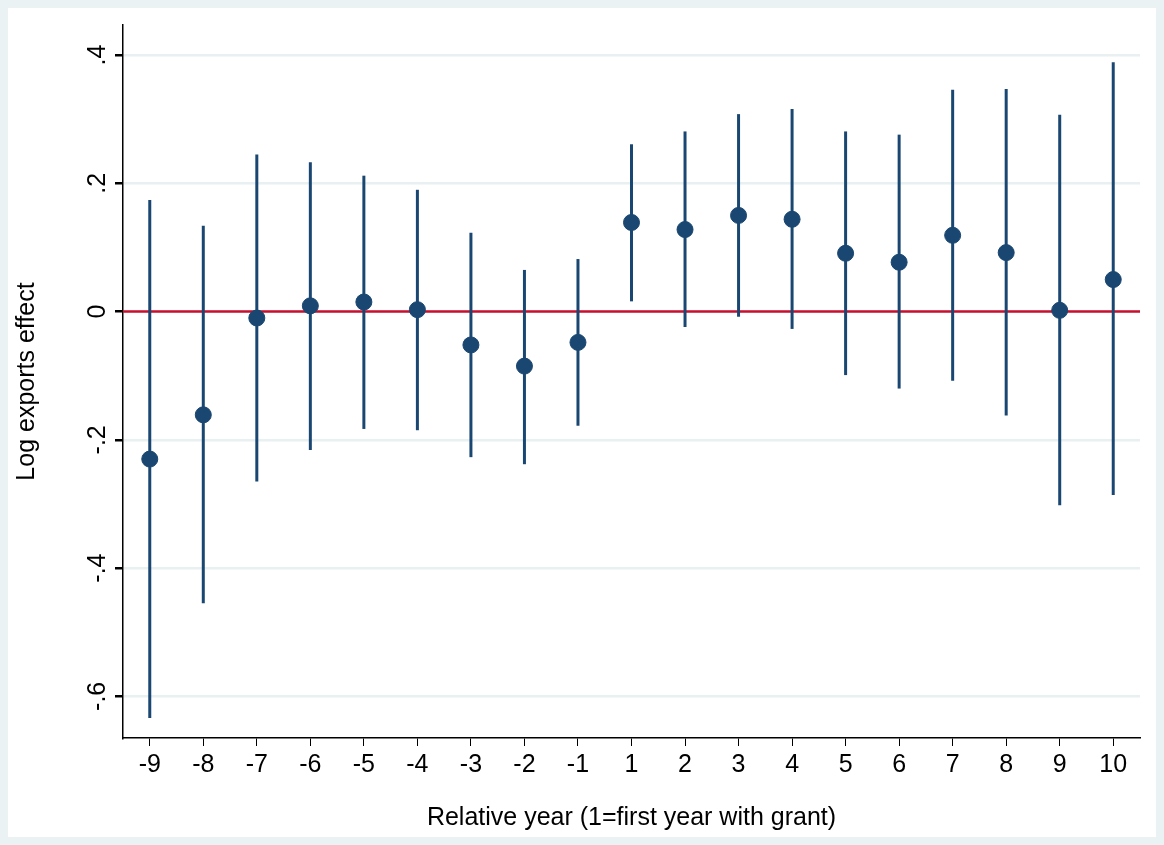 This screenshot has width=1164, height=845. I want to click on y-tick-label: -.4, so click(96, 568).